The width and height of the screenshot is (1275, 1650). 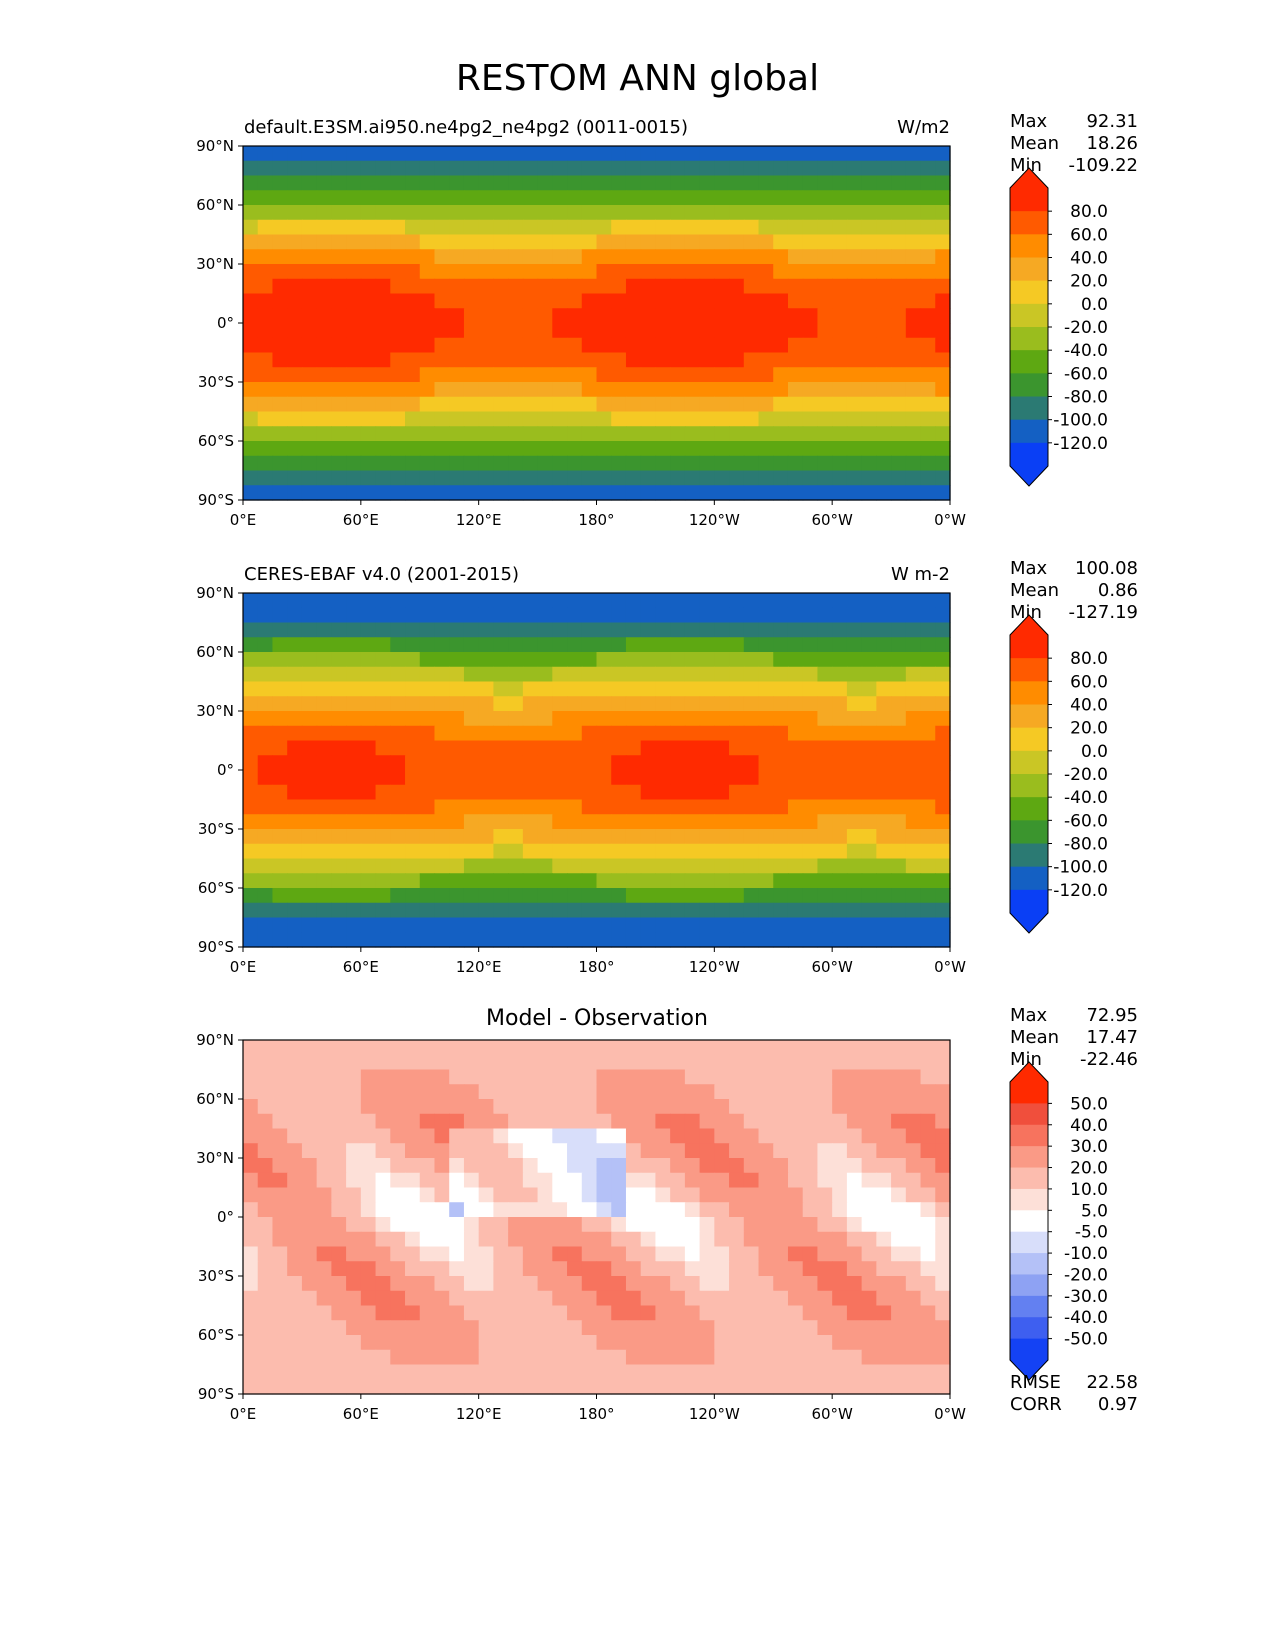 I want to click on x-tick-label: 0°E, so click(x=243, y=520).